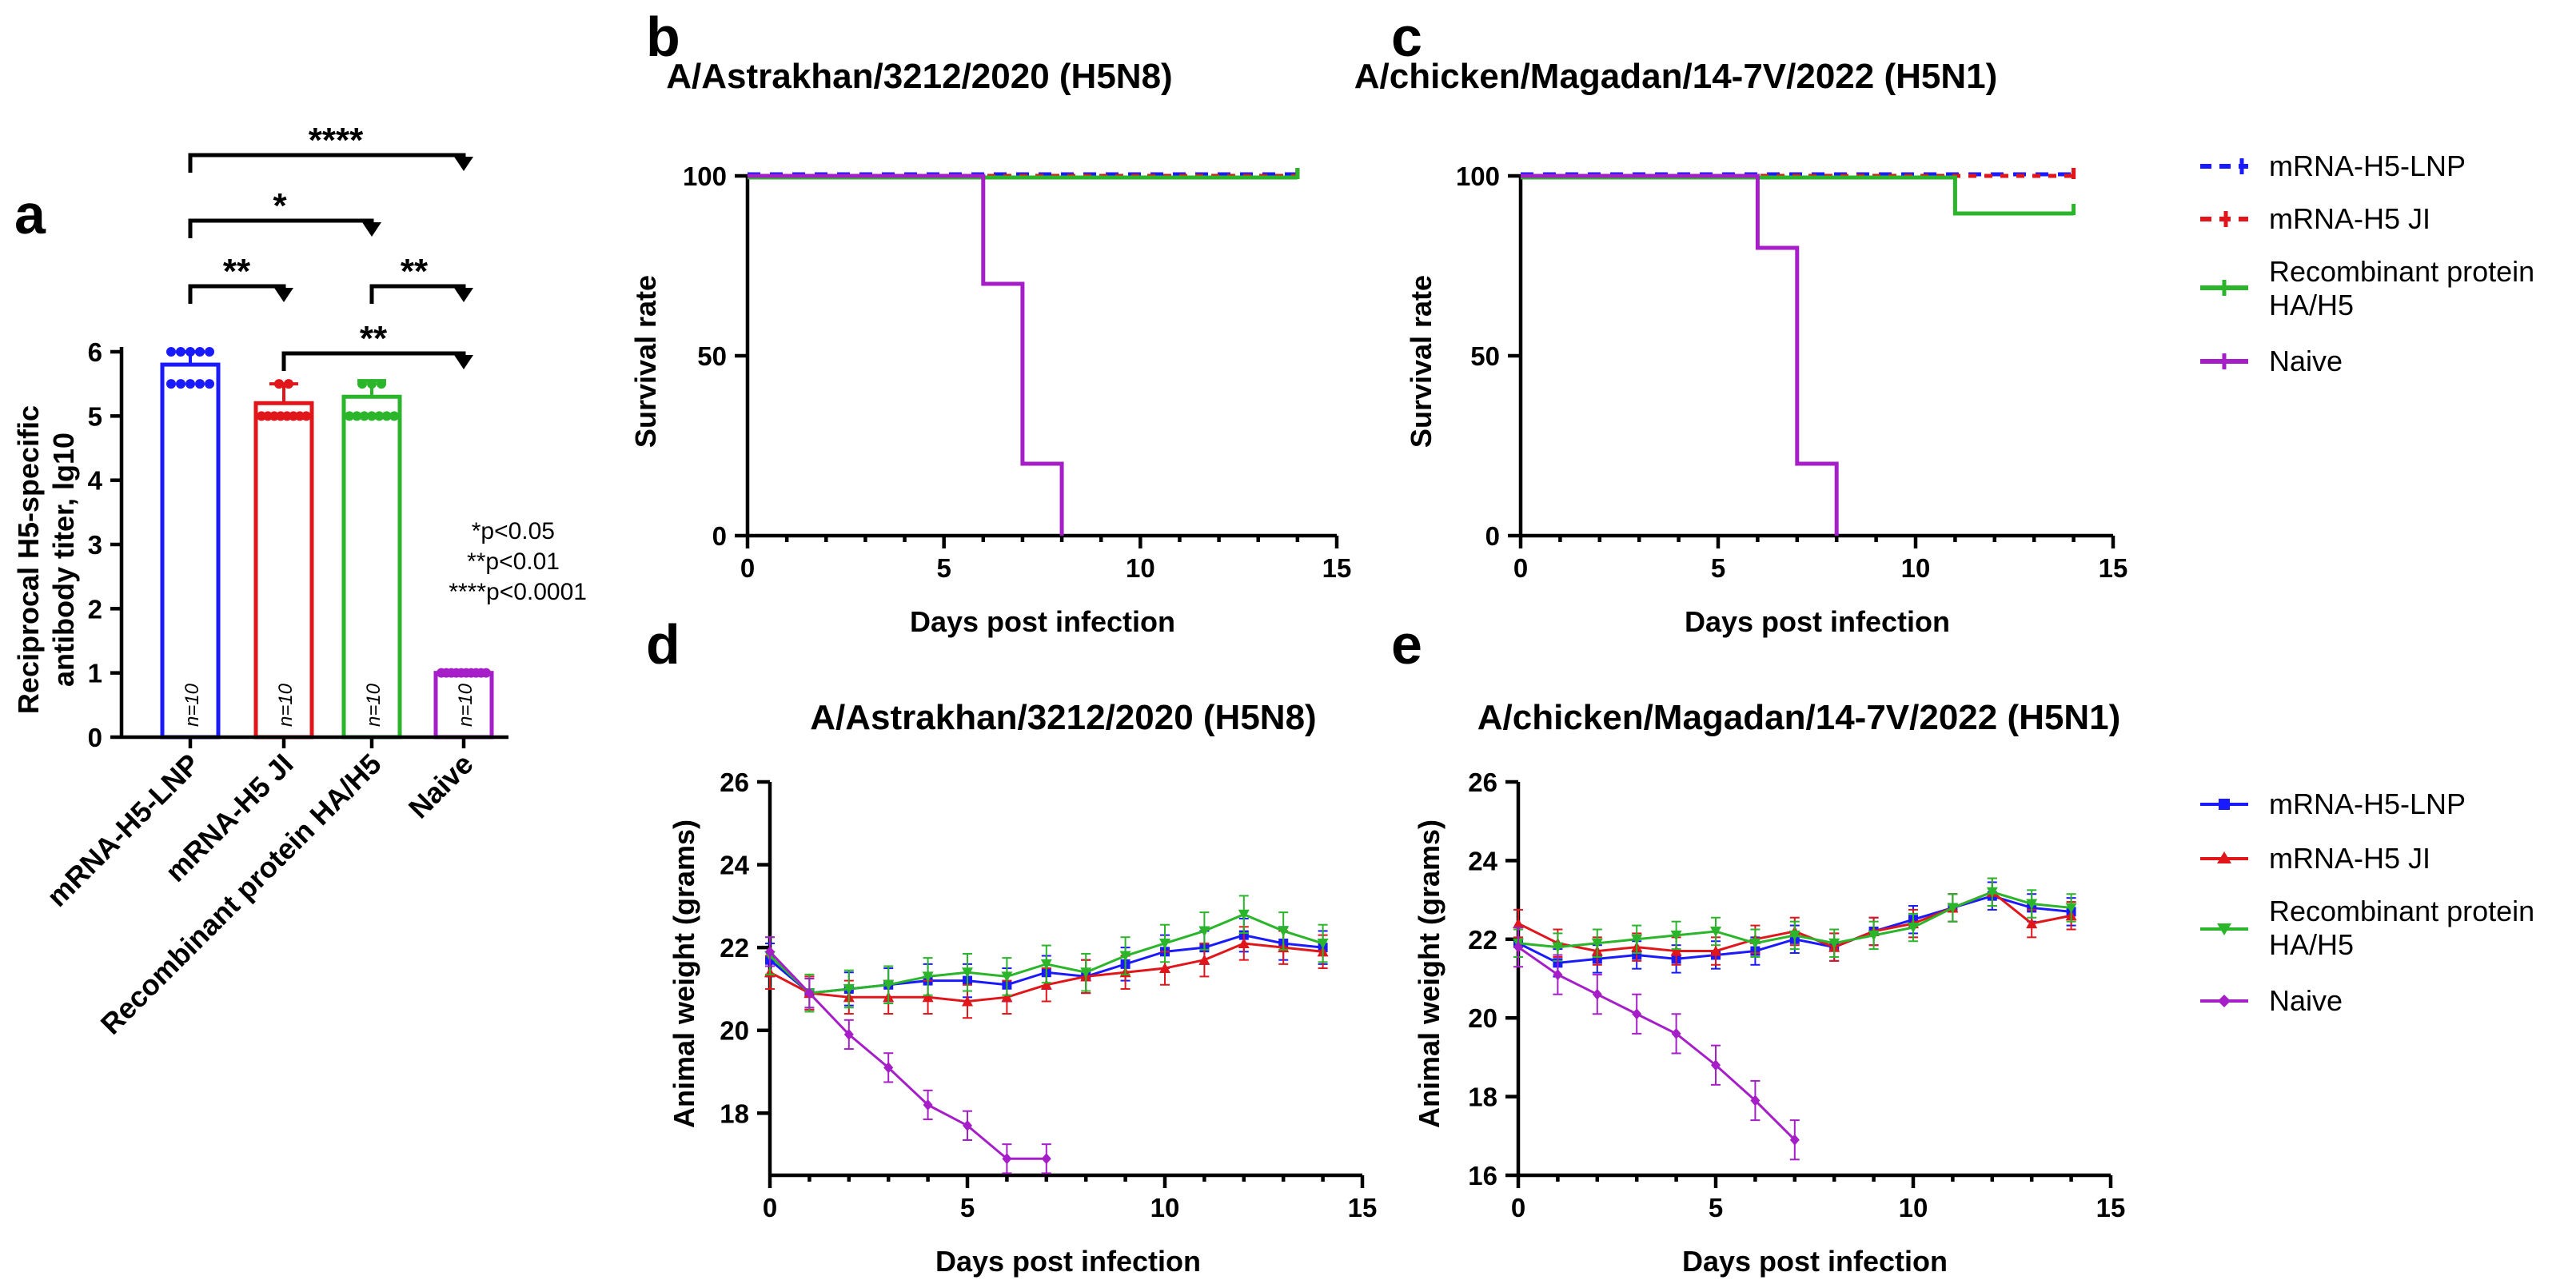 The width and height of the screenshot is (2576, 1288). I want to click on x-tick-label-e: 10, so click(1913, 1207).